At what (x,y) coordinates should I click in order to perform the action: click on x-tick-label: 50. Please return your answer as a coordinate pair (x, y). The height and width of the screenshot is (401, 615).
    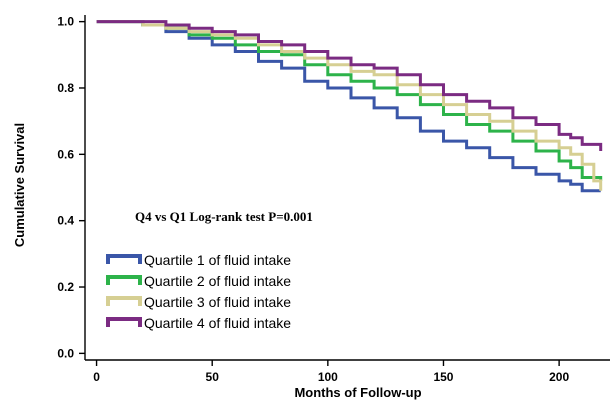
    Looking at the image, I should click on (213, 377).